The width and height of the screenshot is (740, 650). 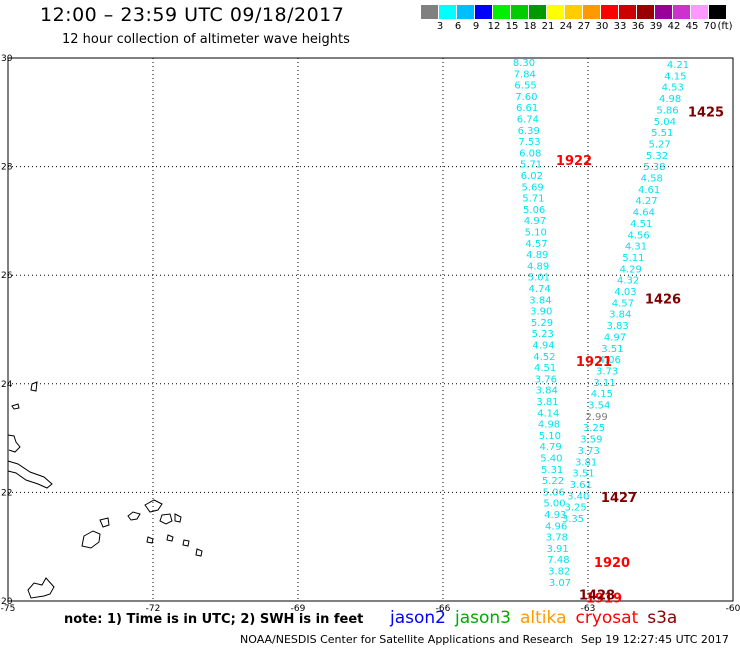 What do you see at coordinates (443, 609) in the screenshot?
I see `lon-label--66: -66` at bounding box center [443, 609].